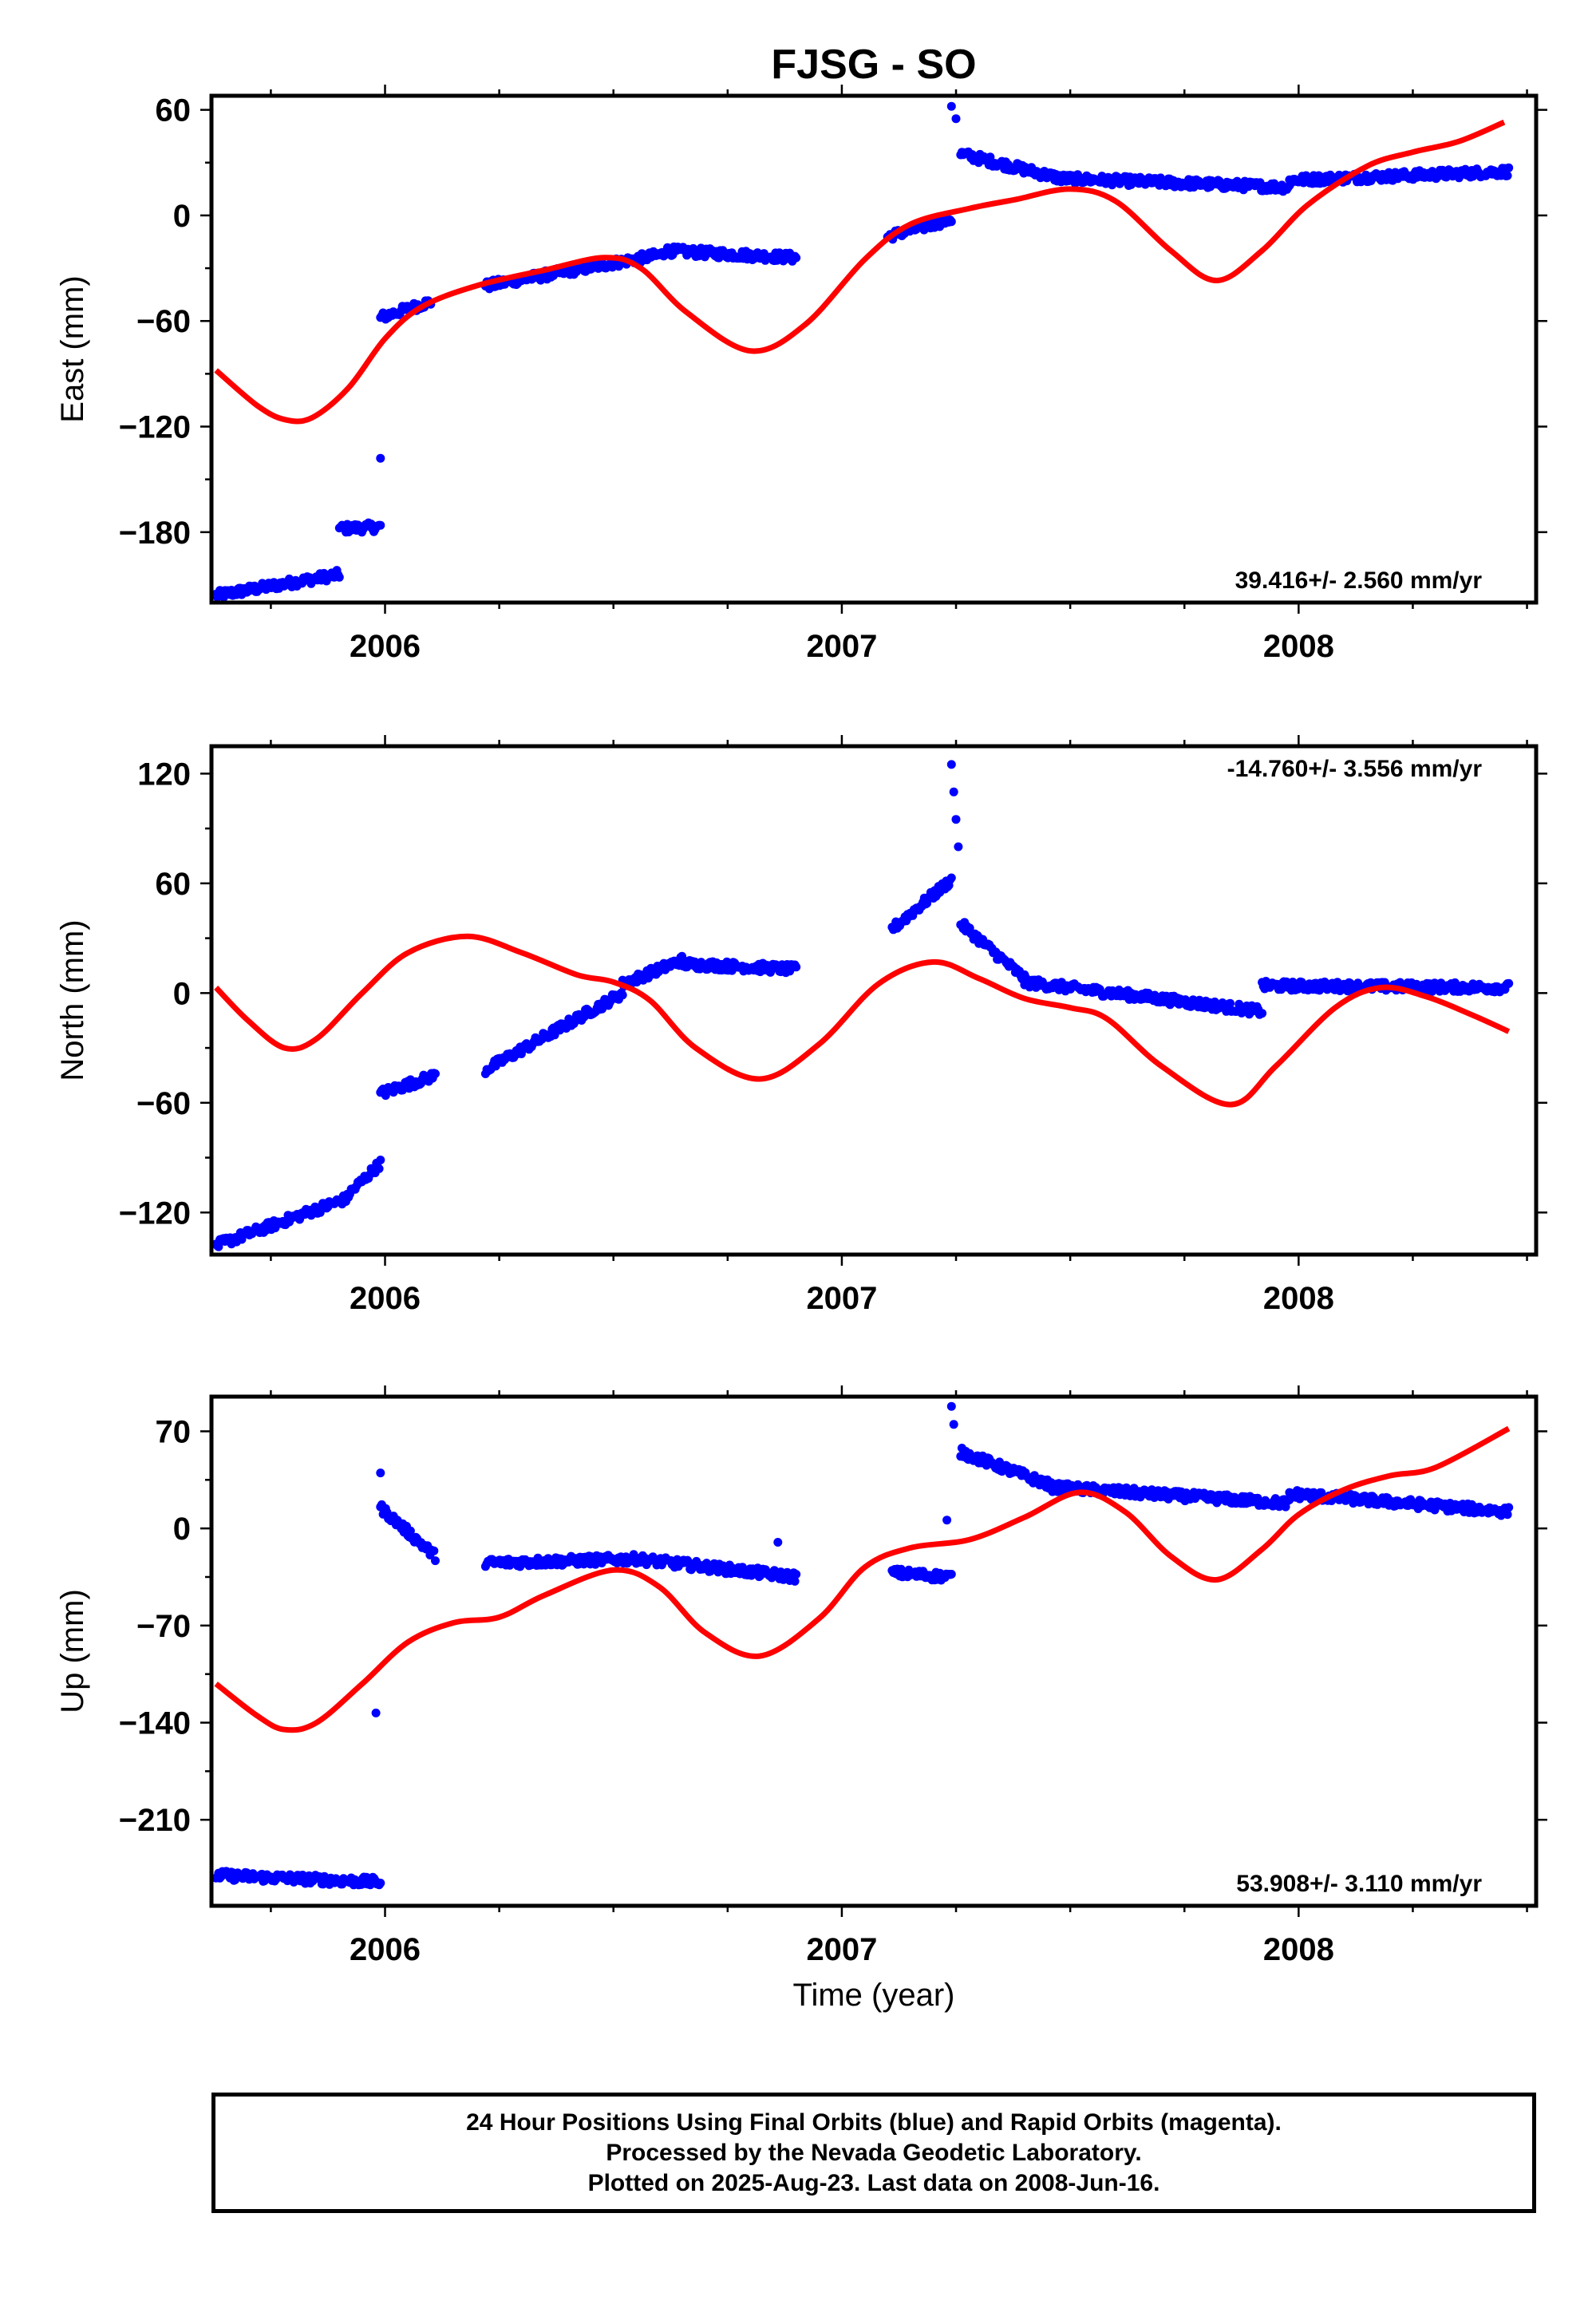  I want to click on north-y-tick-label: 120, so click(164, 774).